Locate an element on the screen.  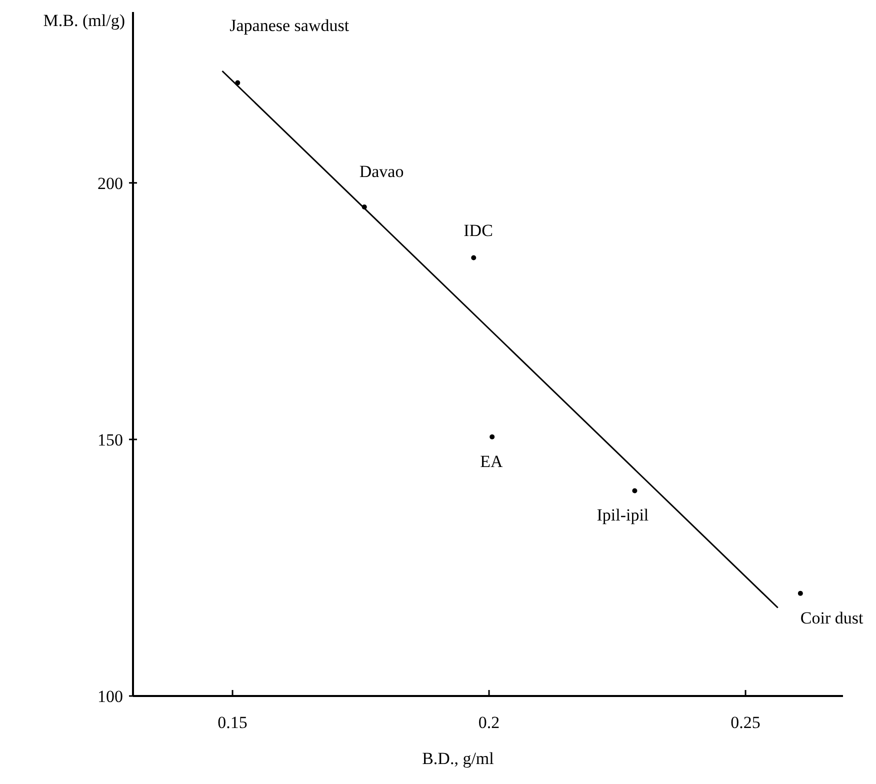
x-axis-title: B.D., g/ml is located at coordinates (458, 758).